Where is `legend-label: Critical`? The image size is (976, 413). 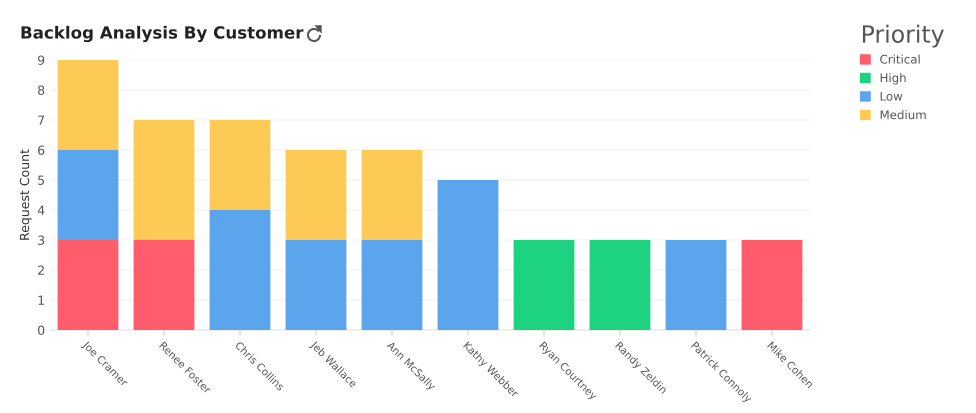 legend-label: Critical is located at coordinates (900, 59).